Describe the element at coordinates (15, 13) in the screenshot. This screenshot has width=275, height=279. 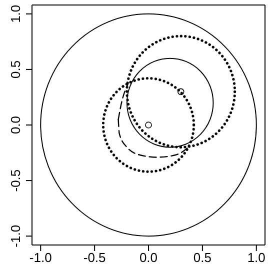
I see `y-tick-label: 1.0` at that location.